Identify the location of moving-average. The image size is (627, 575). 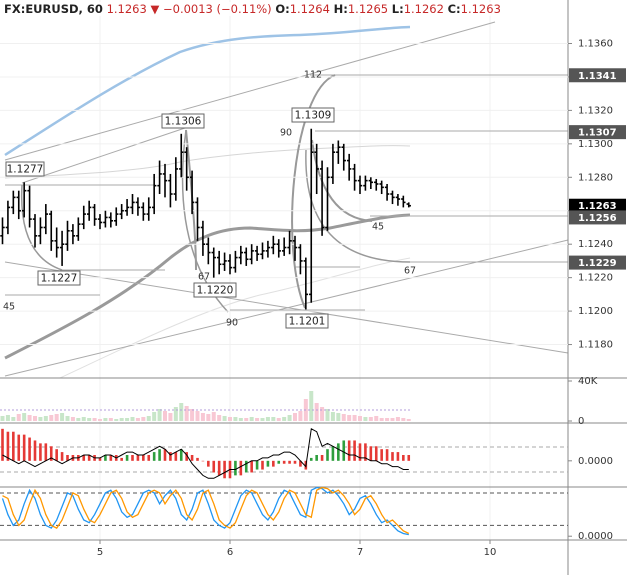
(235, 318).